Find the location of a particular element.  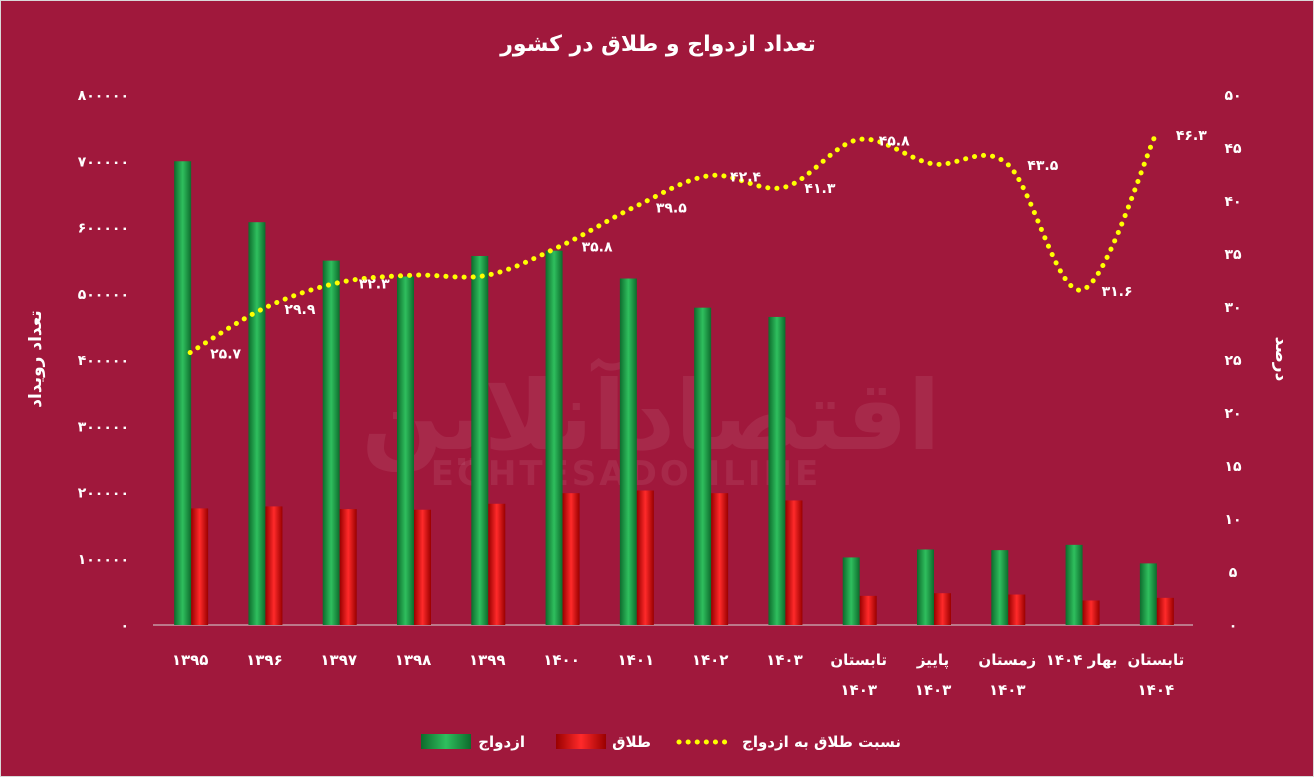

y-tick-label: ۱۰۰۰۰۰ is located at coordinates (103, 560).